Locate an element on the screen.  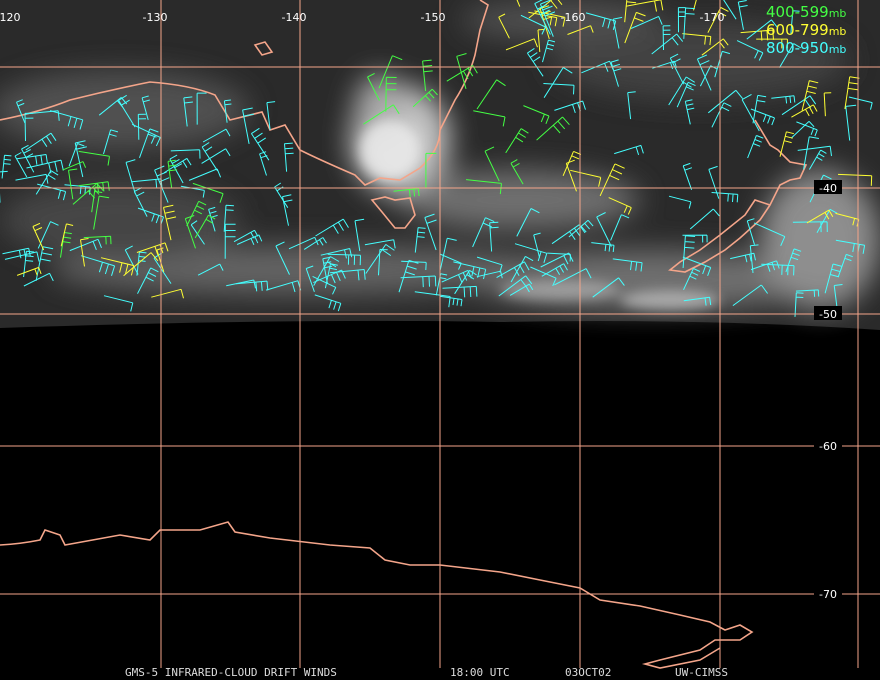
footer-text: 03OCT02 is located at coordinates (588, 672).